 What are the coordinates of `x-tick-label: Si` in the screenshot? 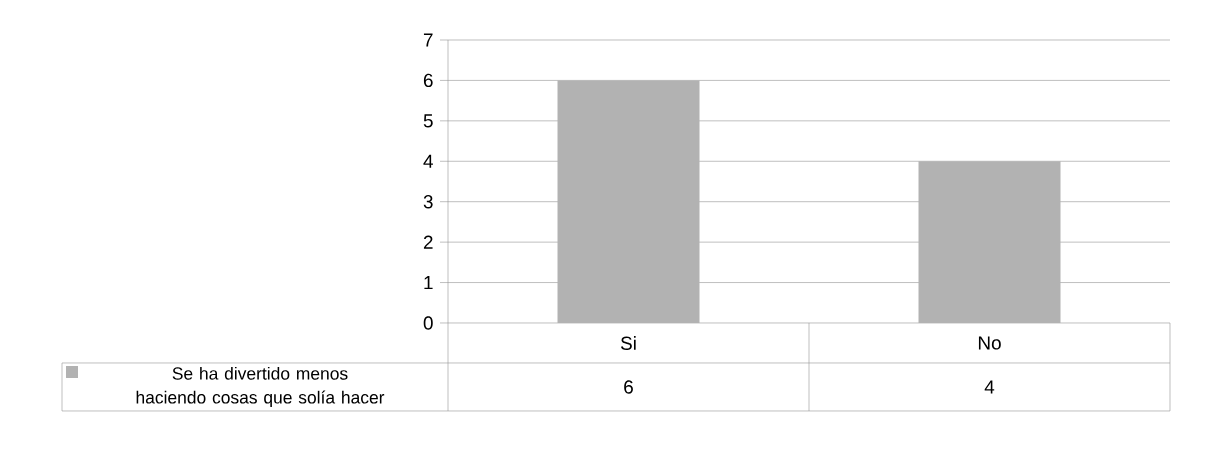 It's located at (628, 343).